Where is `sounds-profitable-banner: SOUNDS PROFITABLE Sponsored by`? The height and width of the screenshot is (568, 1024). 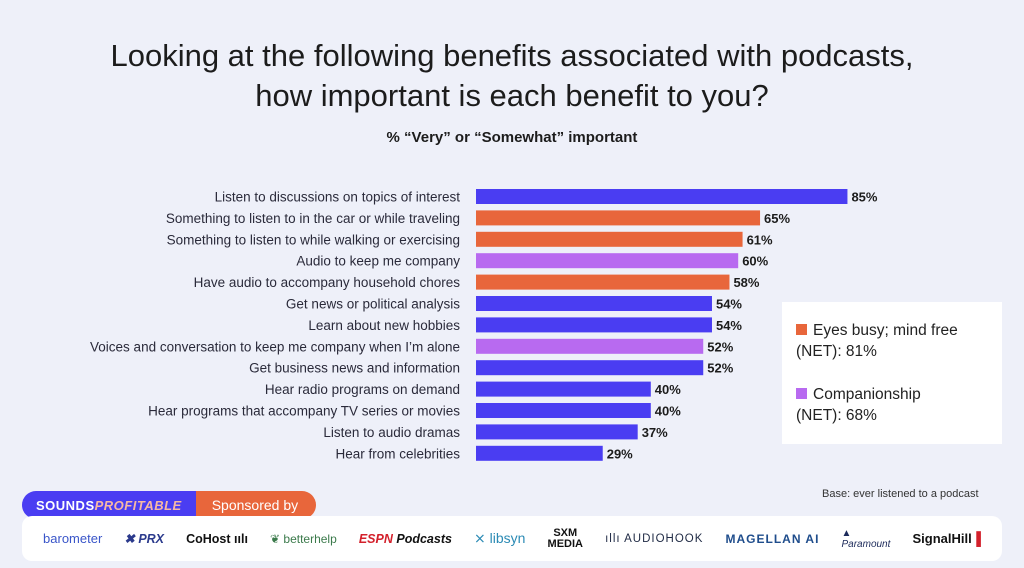 sounds-profitable-banner: SOUNDS PROFITABLE Sponsored by is located at coordinates (169, 505).